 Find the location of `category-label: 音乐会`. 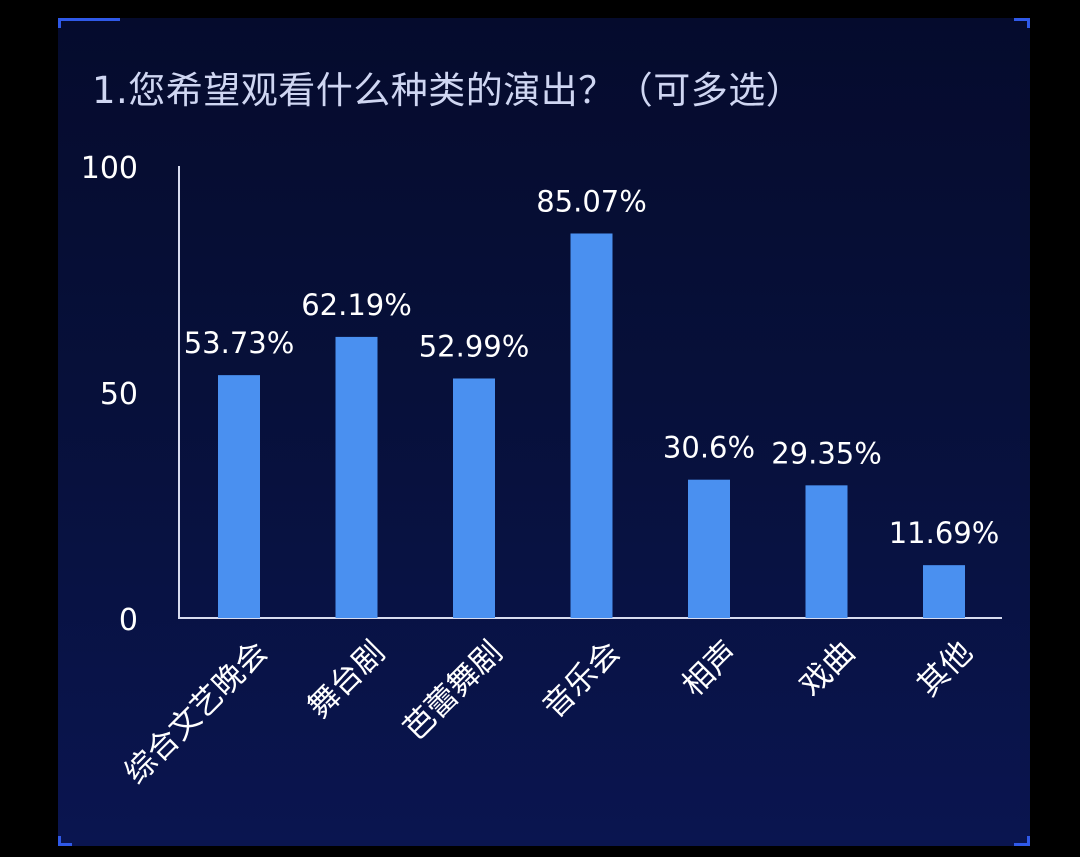

category-label: 音乐会 is located at coordinates (581, 679).